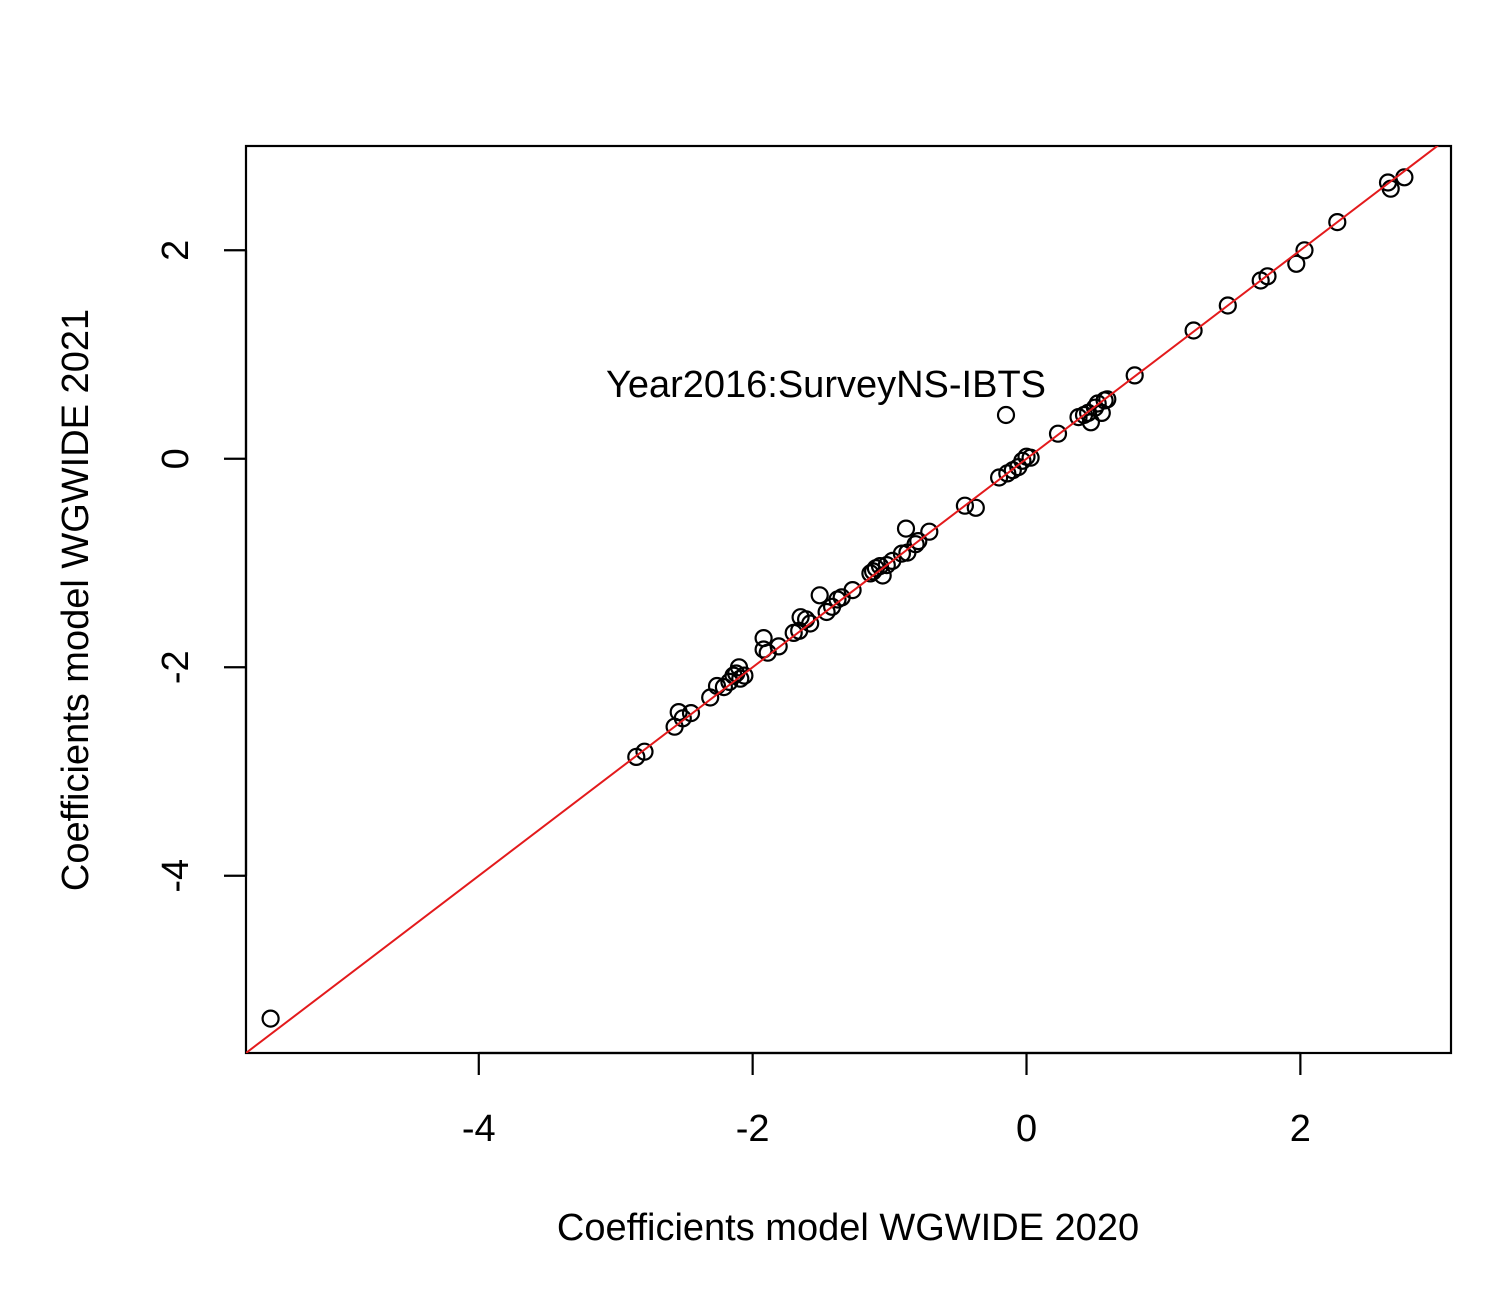 The image size is (1500, 1300). I want to click on x-tick-label: -2, so click(753, 1129).